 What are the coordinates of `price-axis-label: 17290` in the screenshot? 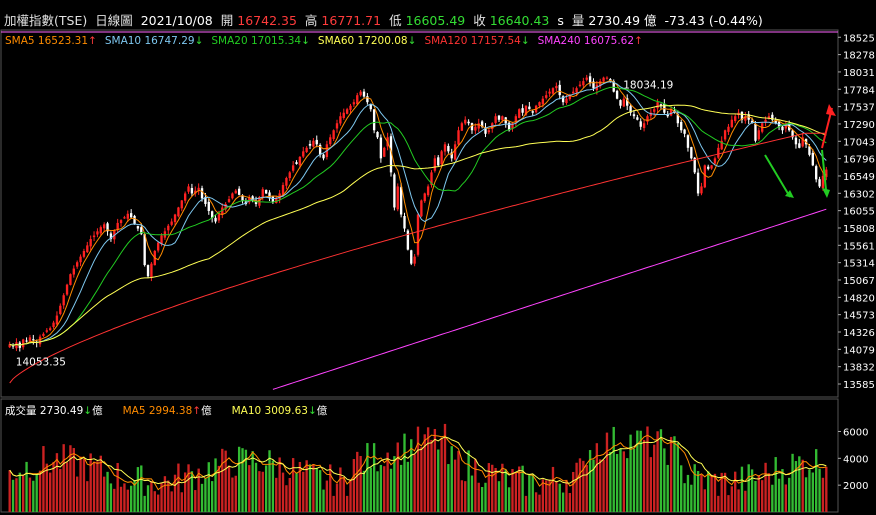 It's located at (859, 125).